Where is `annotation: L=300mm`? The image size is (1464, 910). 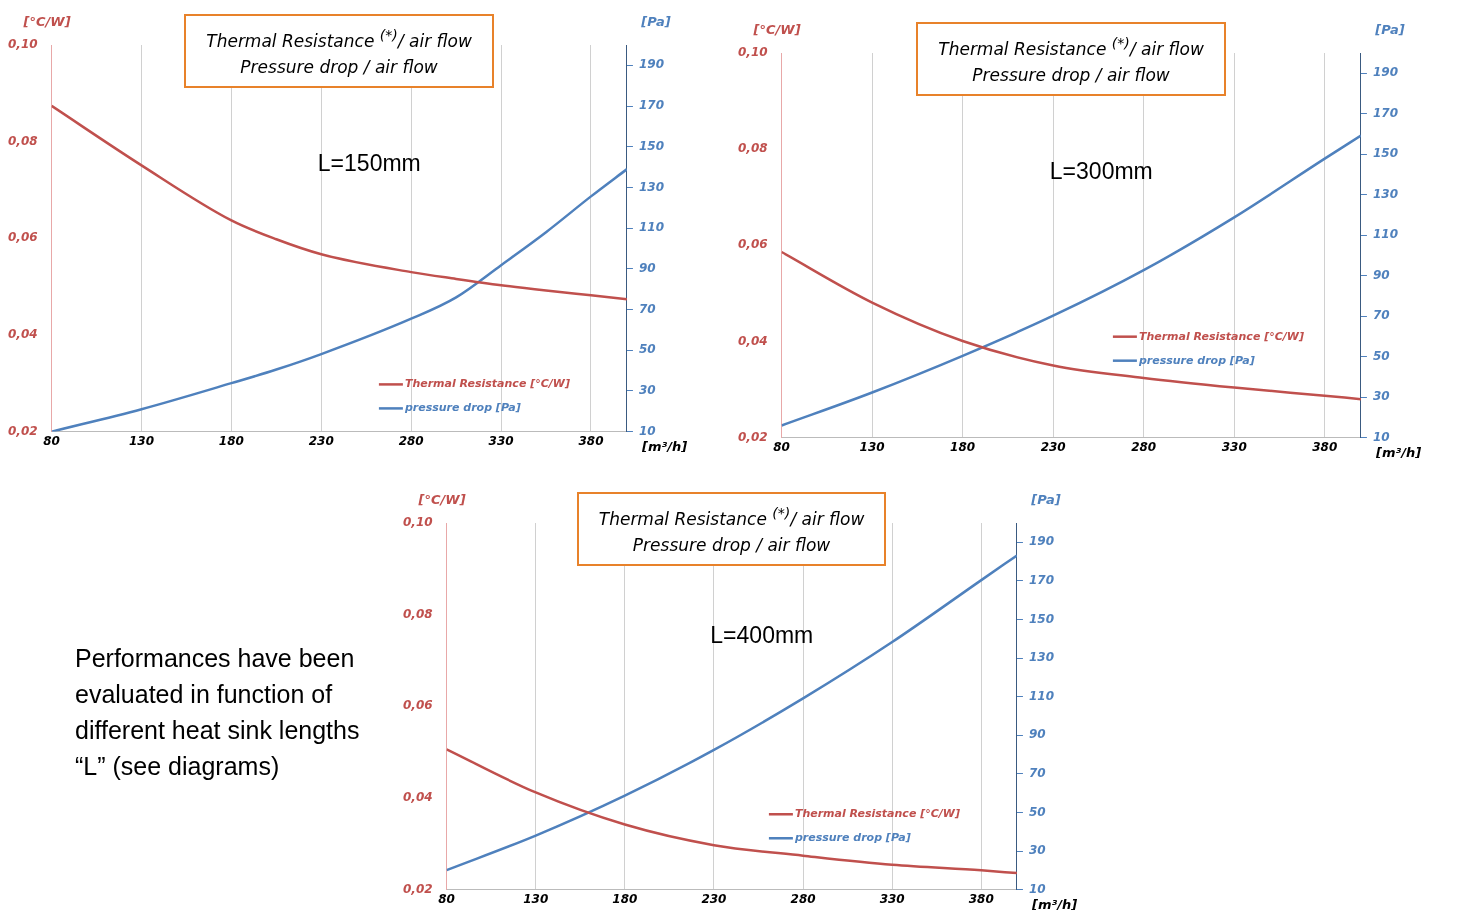
annotation: L=300mm is located at coordinates (1101, 170).